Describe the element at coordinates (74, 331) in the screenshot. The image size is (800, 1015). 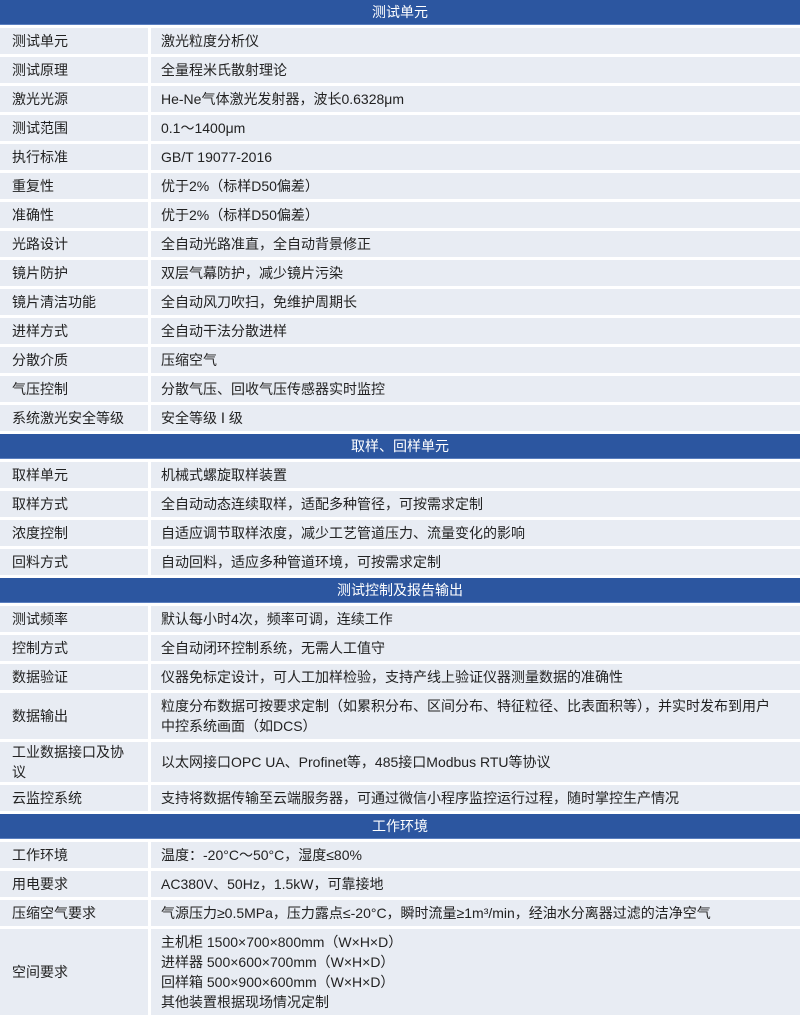
I see `row-label: 进样方式` at that location.